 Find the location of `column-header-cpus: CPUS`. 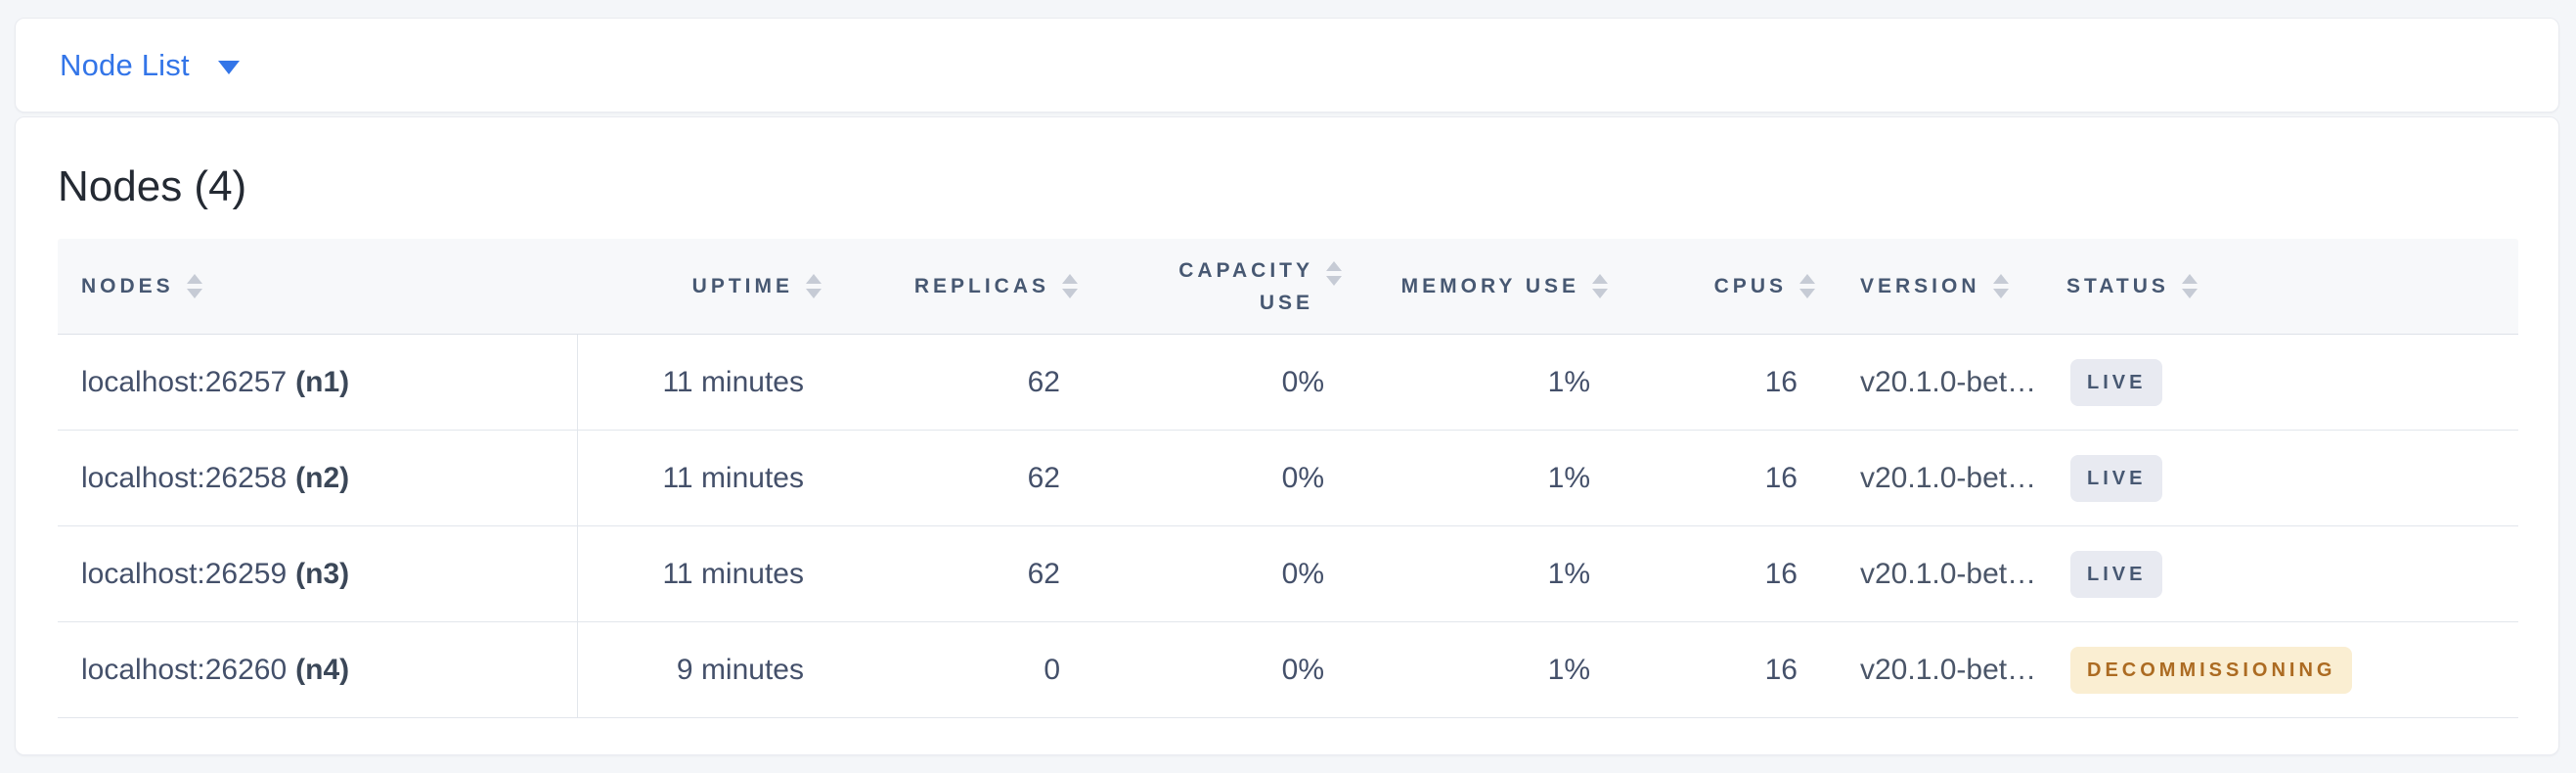

column-header-cpus: CPUS is located at coordinates (1717, 286).